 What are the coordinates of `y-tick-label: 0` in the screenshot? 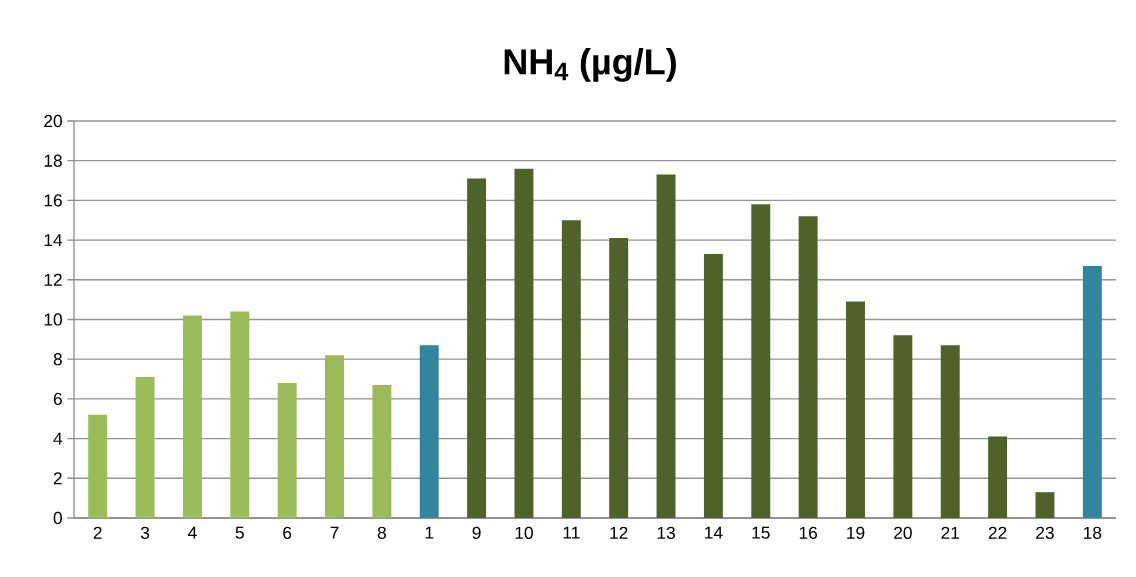 It's located at (57, 518).